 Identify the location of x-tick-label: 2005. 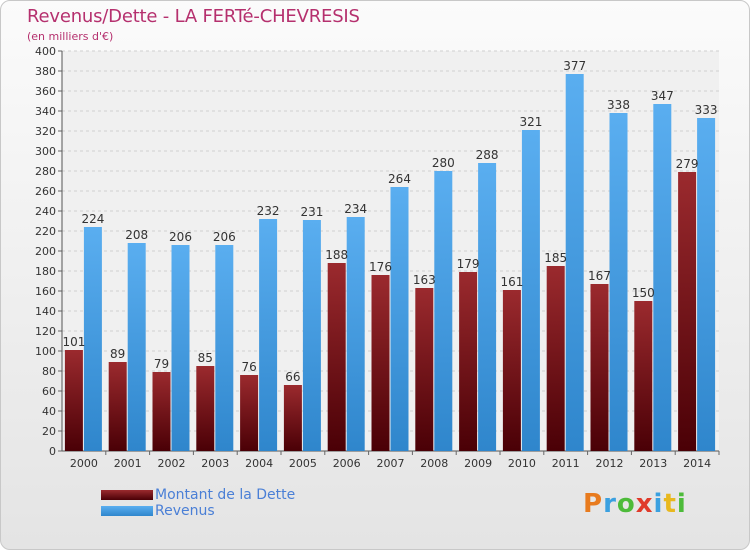
(303, 463).